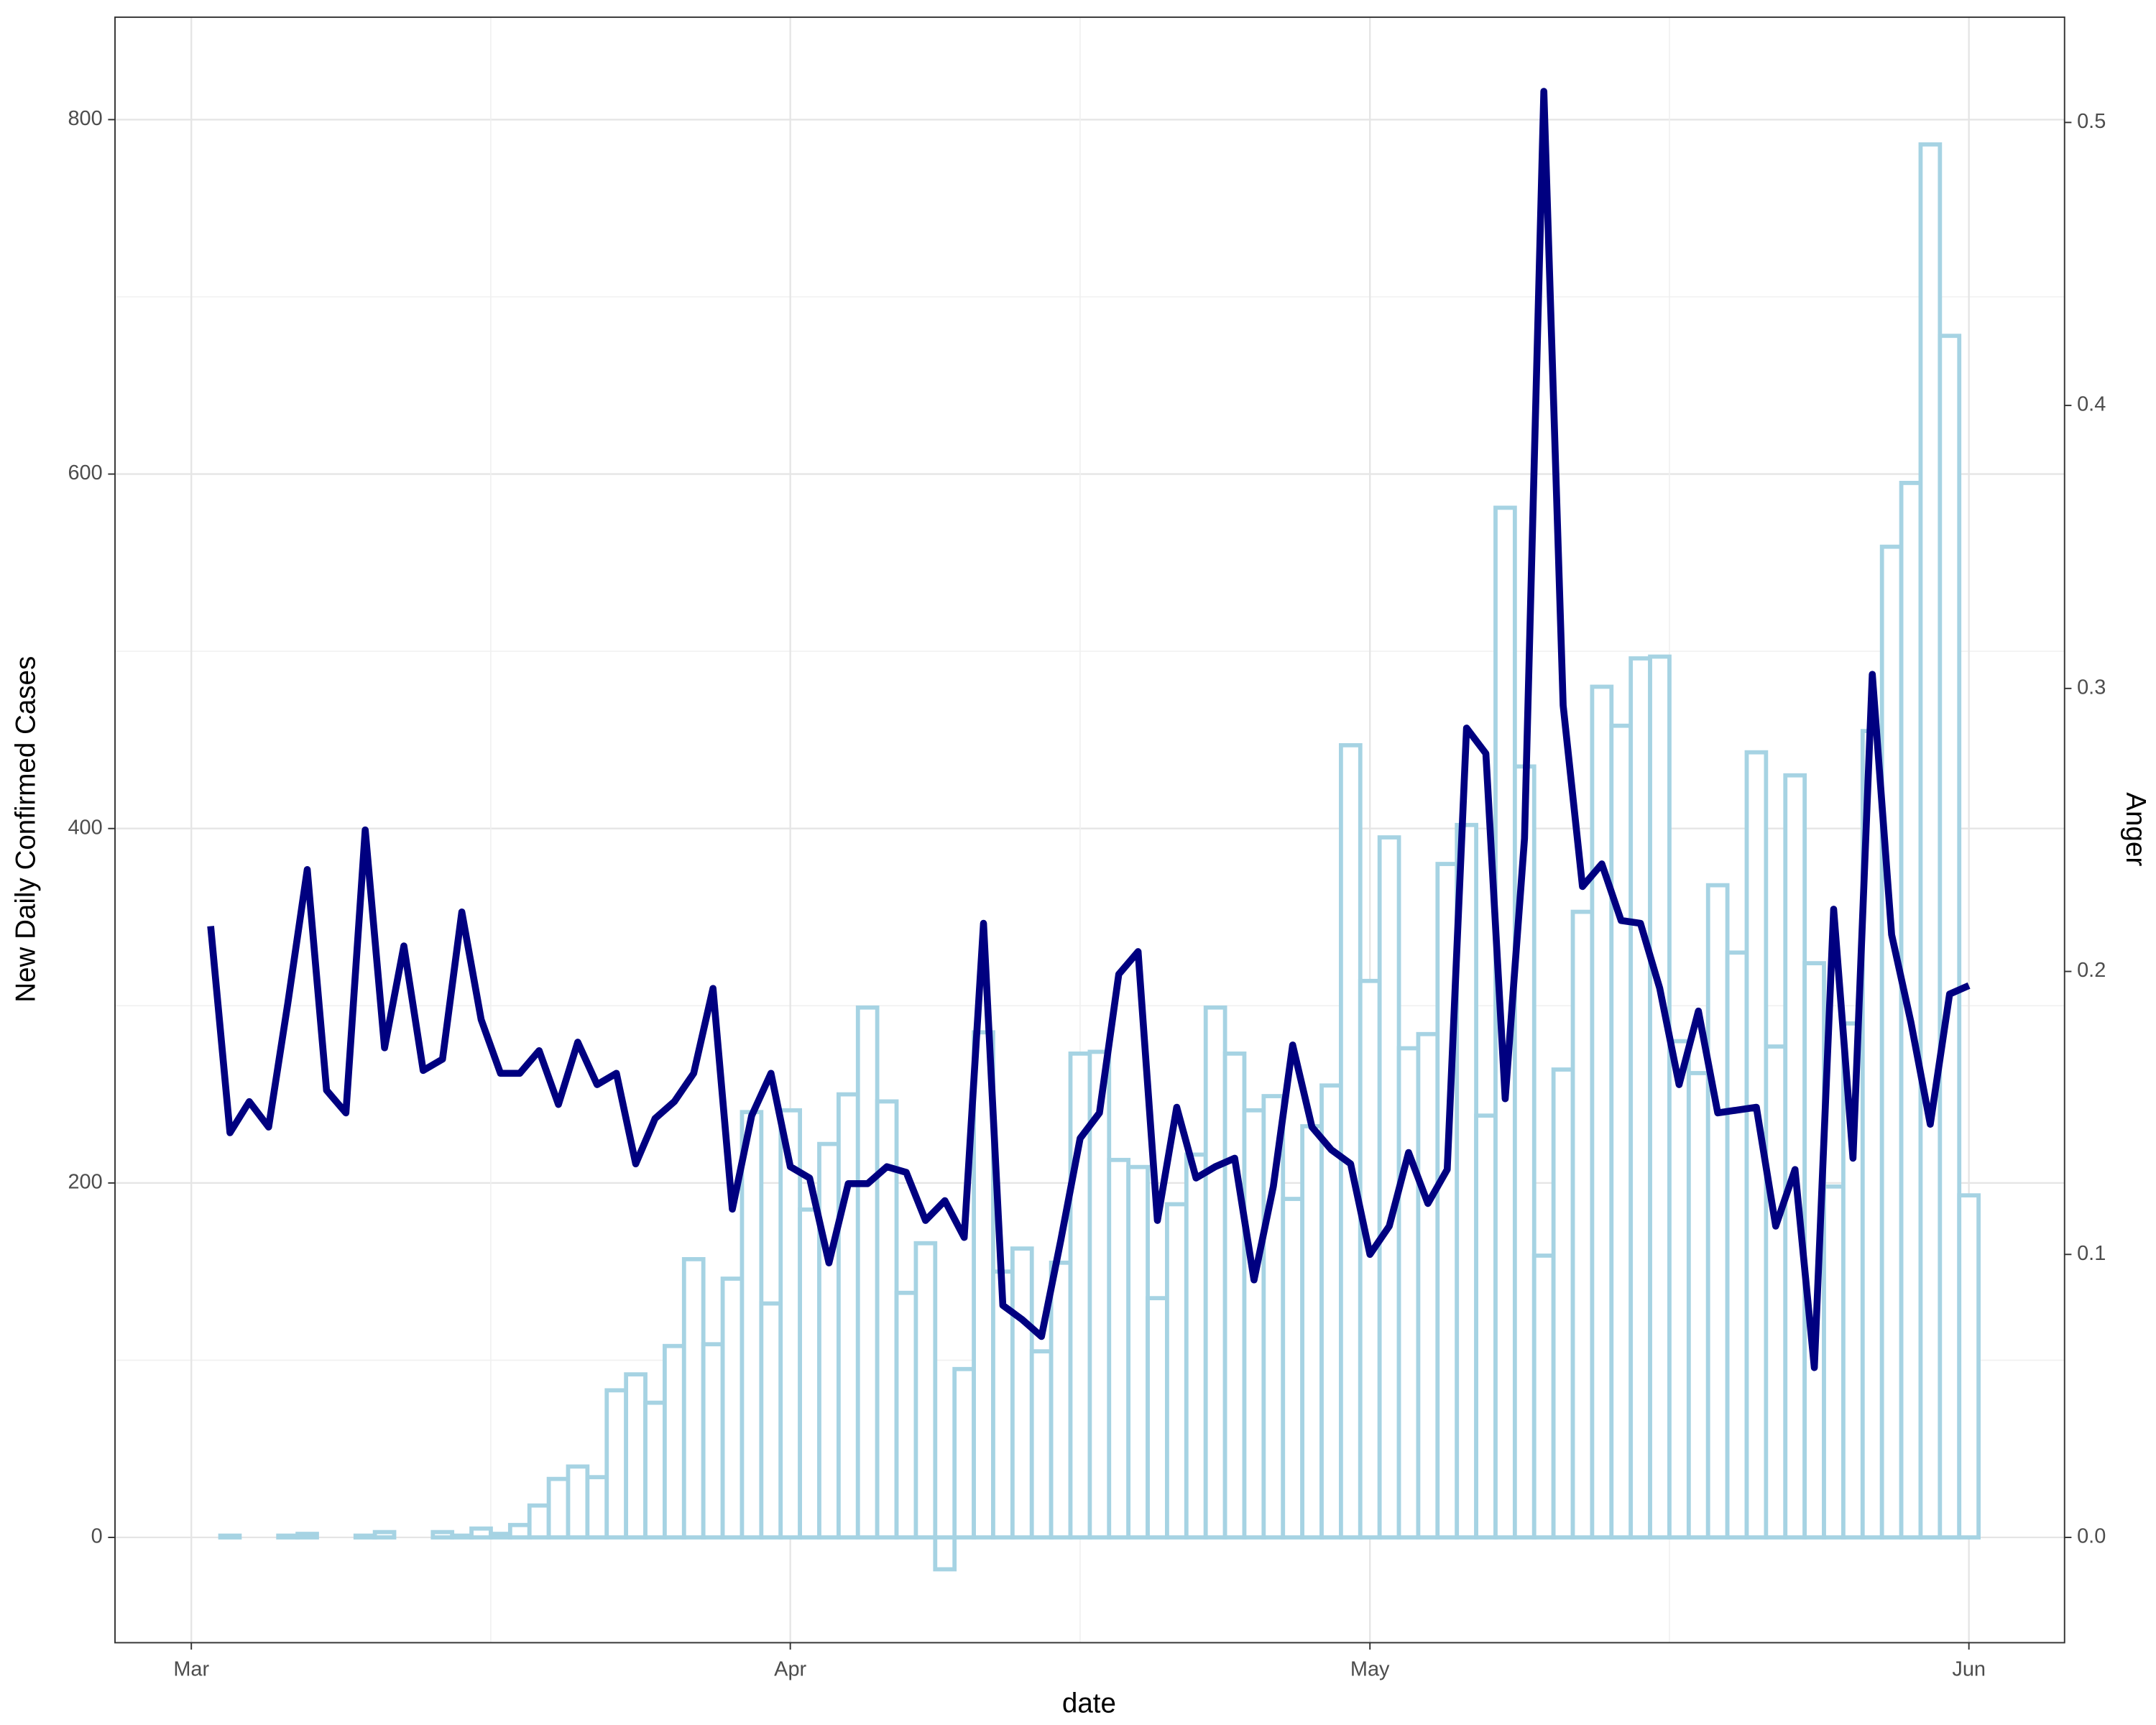  What do you see at coordinates (1089, 1703) in the screenshot?
I see `x-axis-title: date` at bounding box center [1089, 1703].